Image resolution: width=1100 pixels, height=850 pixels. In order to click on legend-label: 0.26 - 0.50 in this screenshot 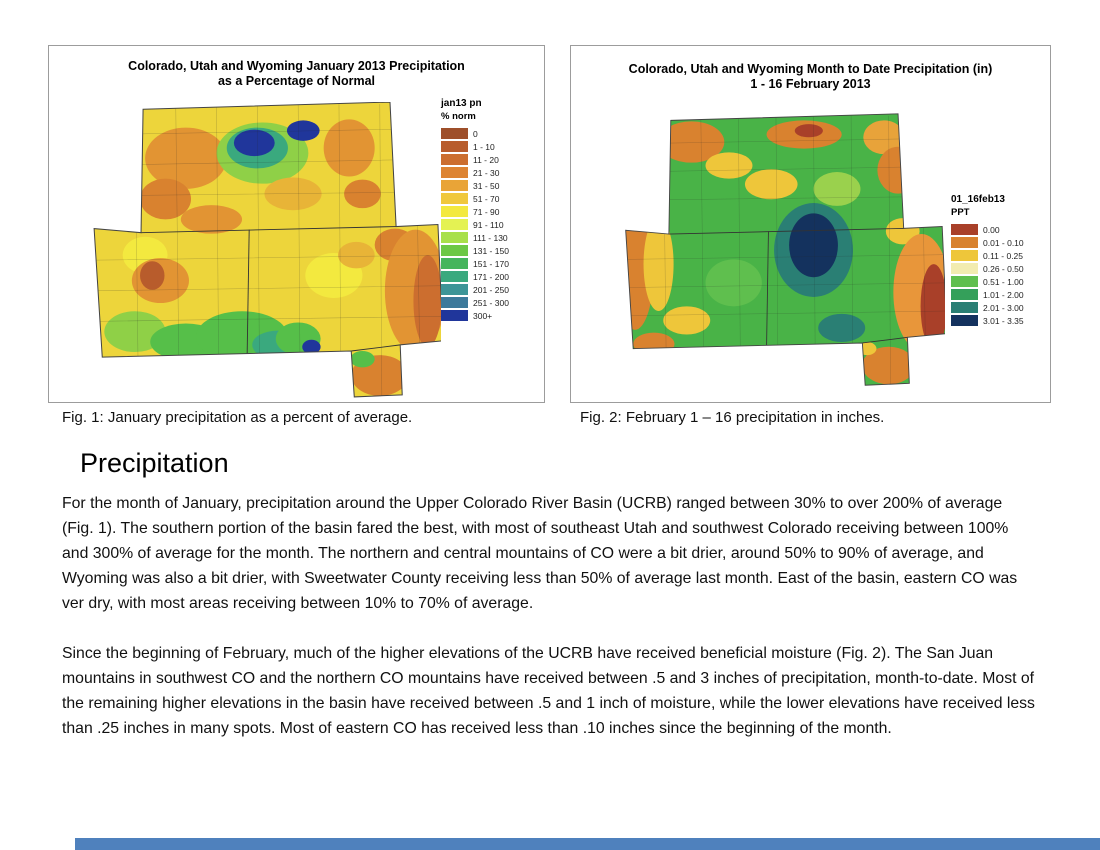, I will do `click(1003, 268)`.